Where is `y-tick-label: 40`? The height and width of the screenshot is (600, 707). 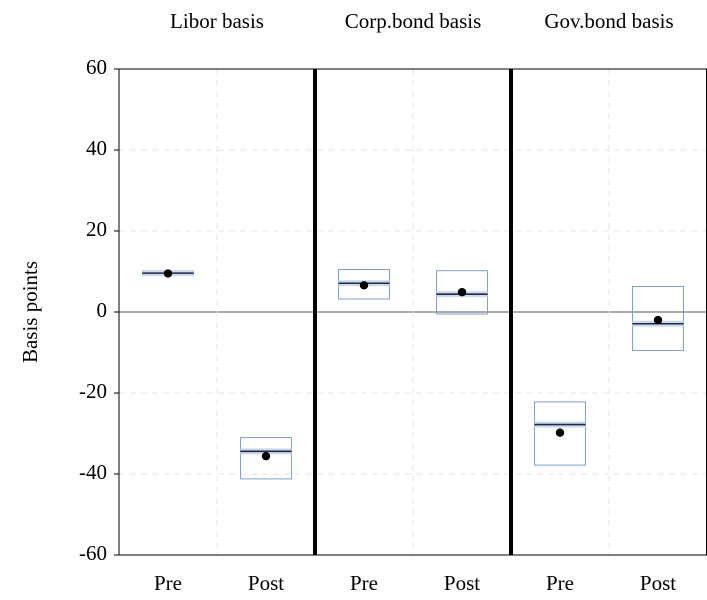 y-tick-label: 40 is located at coordinates (96, 148).